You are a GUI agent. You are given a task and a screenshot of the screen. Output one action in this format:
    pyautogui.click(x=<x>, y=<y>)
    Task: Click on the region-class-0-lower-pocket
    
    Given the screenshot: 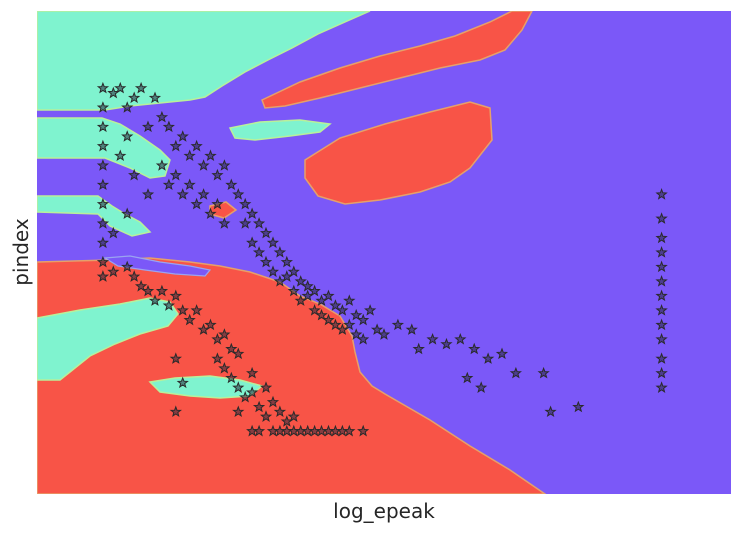 What is the action you would take?
    pyautogui.click(x=157, y=266)
    